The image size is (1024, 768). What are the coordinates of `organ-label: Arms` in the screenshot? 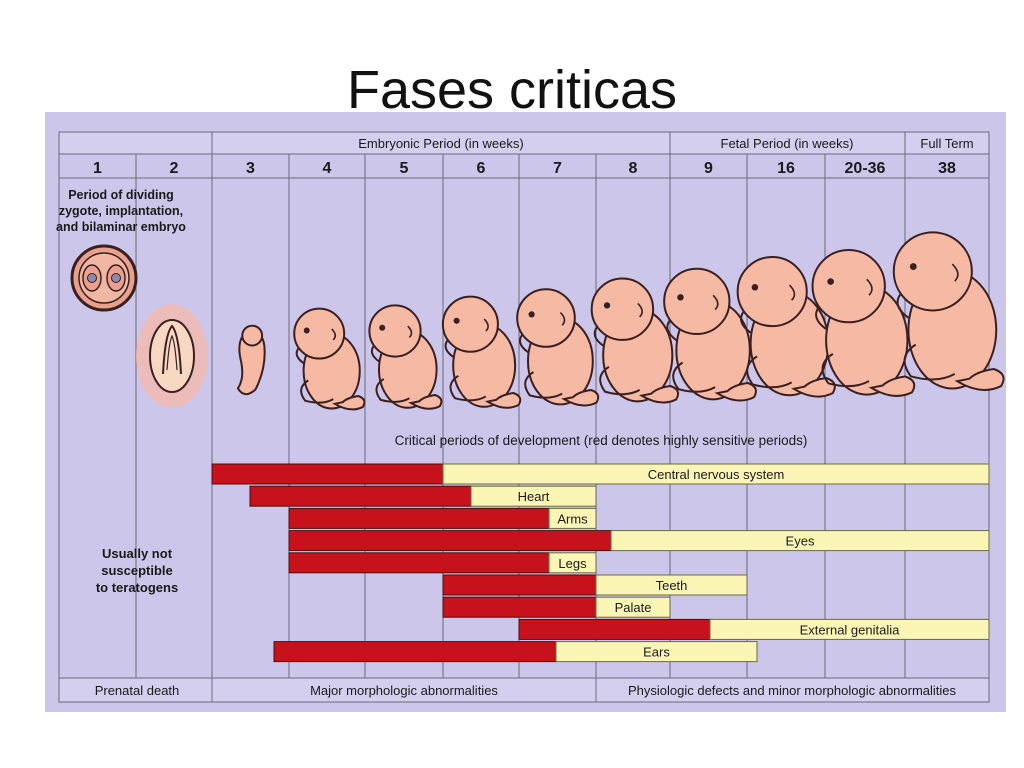 It's located at (572, 518).